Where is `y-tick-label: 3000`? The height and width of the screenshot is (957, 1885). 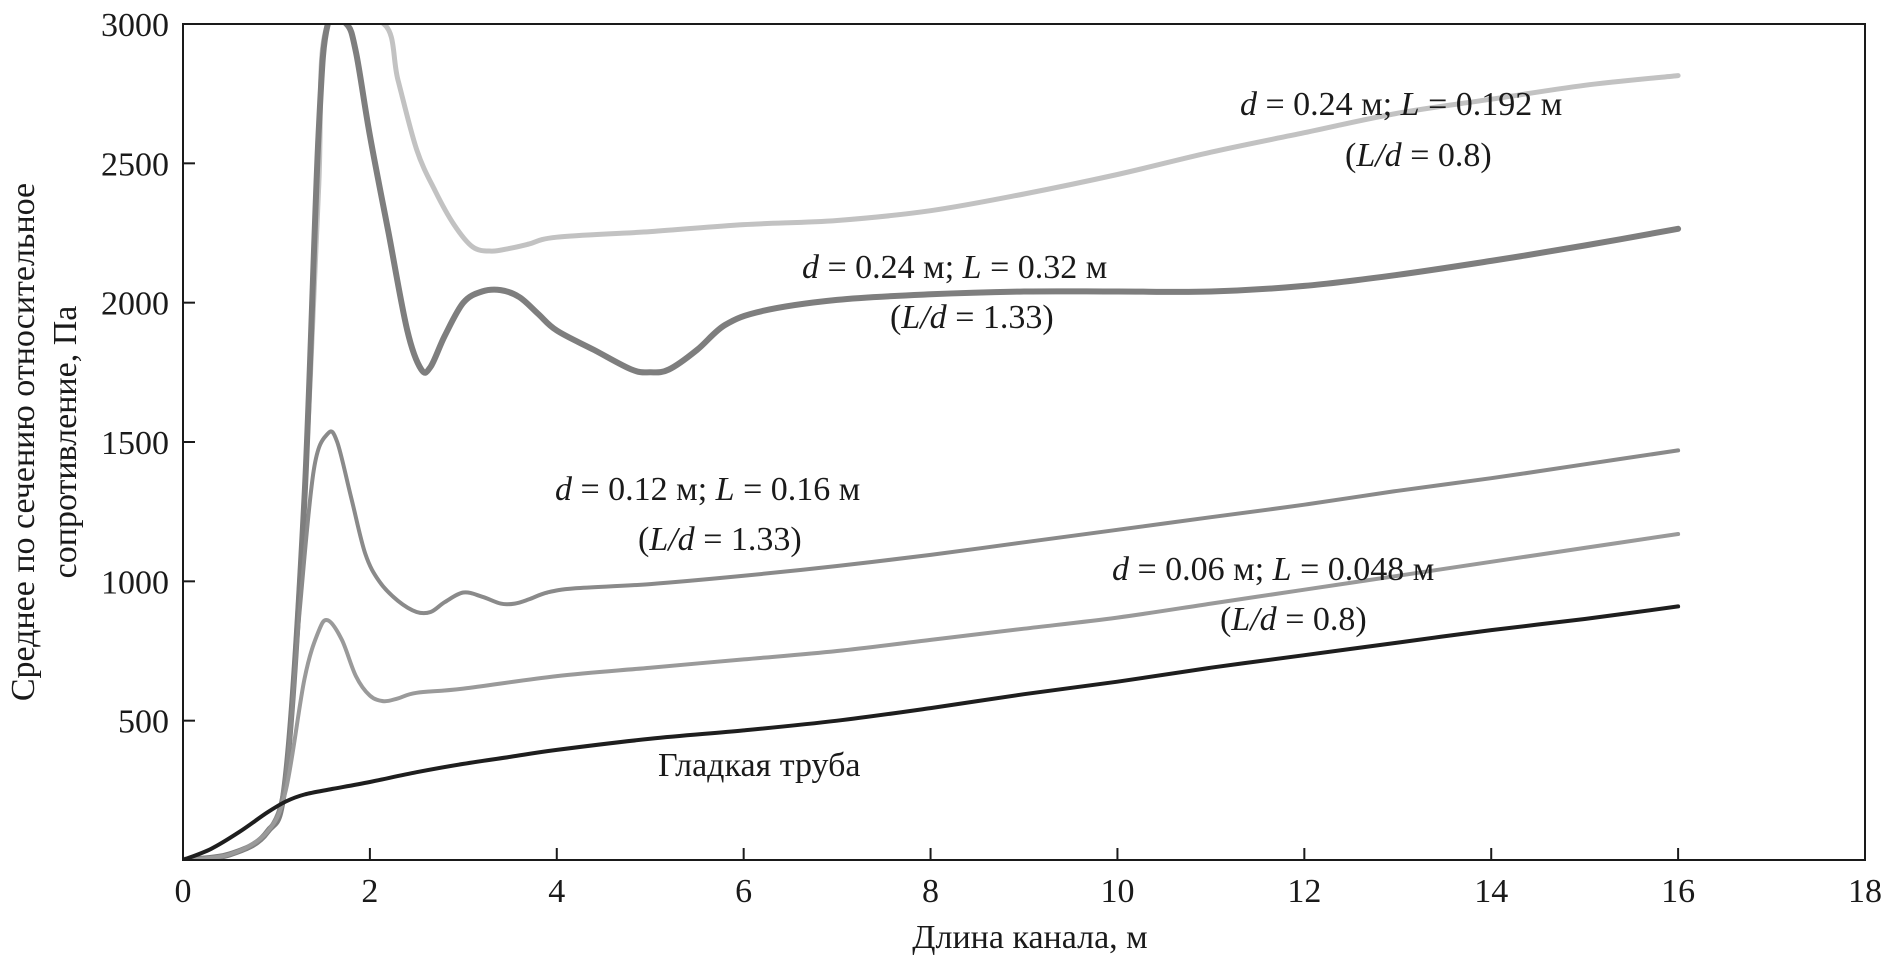
y-tick-label: 3000 is located at coordinates (135, 25).